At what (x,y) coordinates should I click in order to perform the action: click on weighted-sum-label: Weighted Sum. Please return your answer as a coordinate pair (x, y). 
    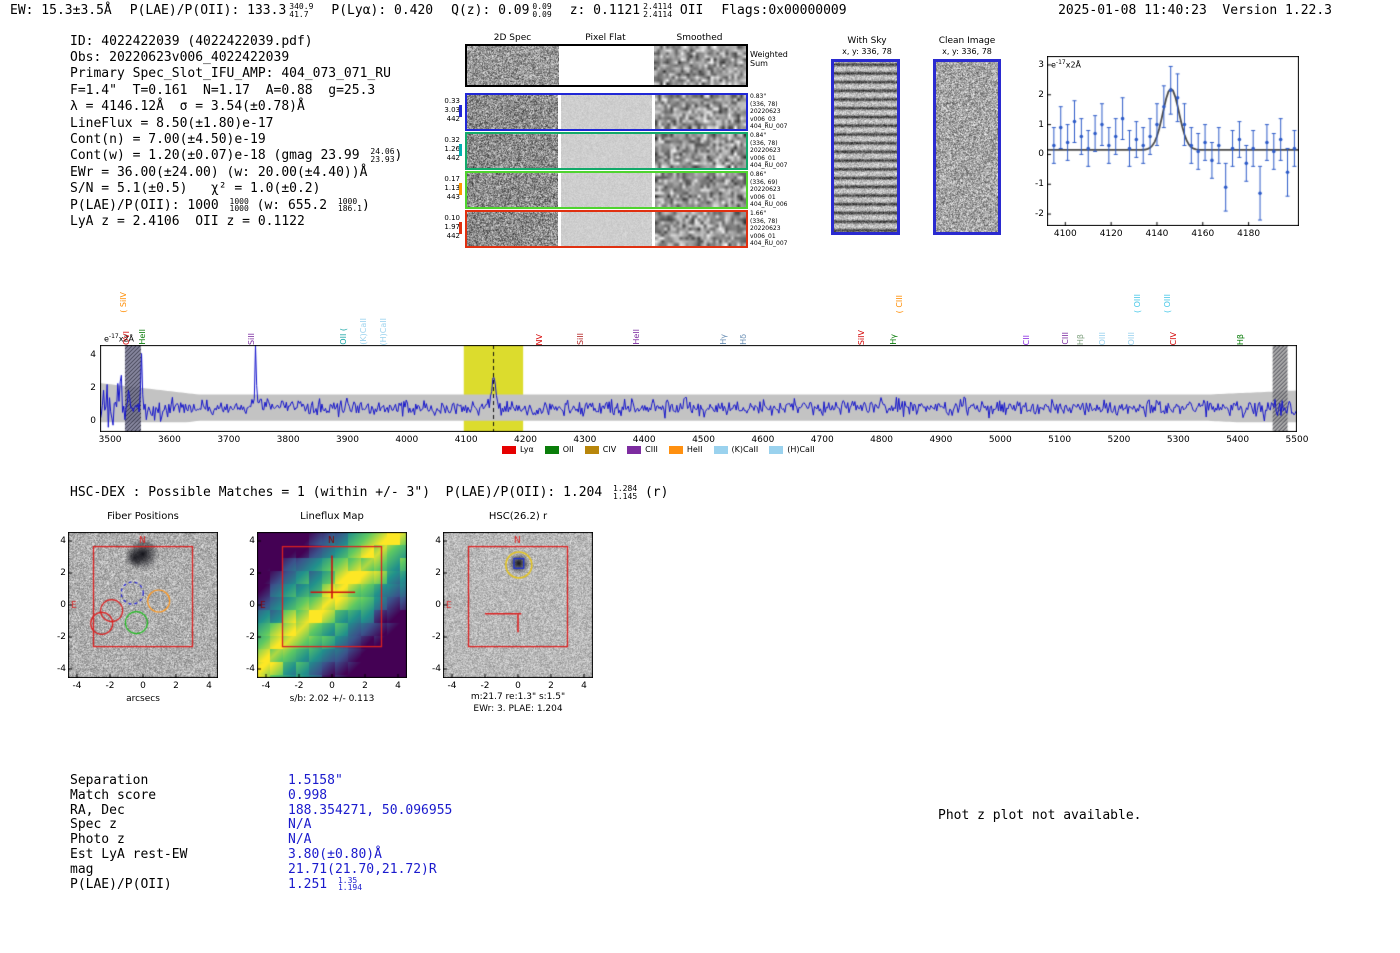
    Looking at the image, I should click on (769, 59).